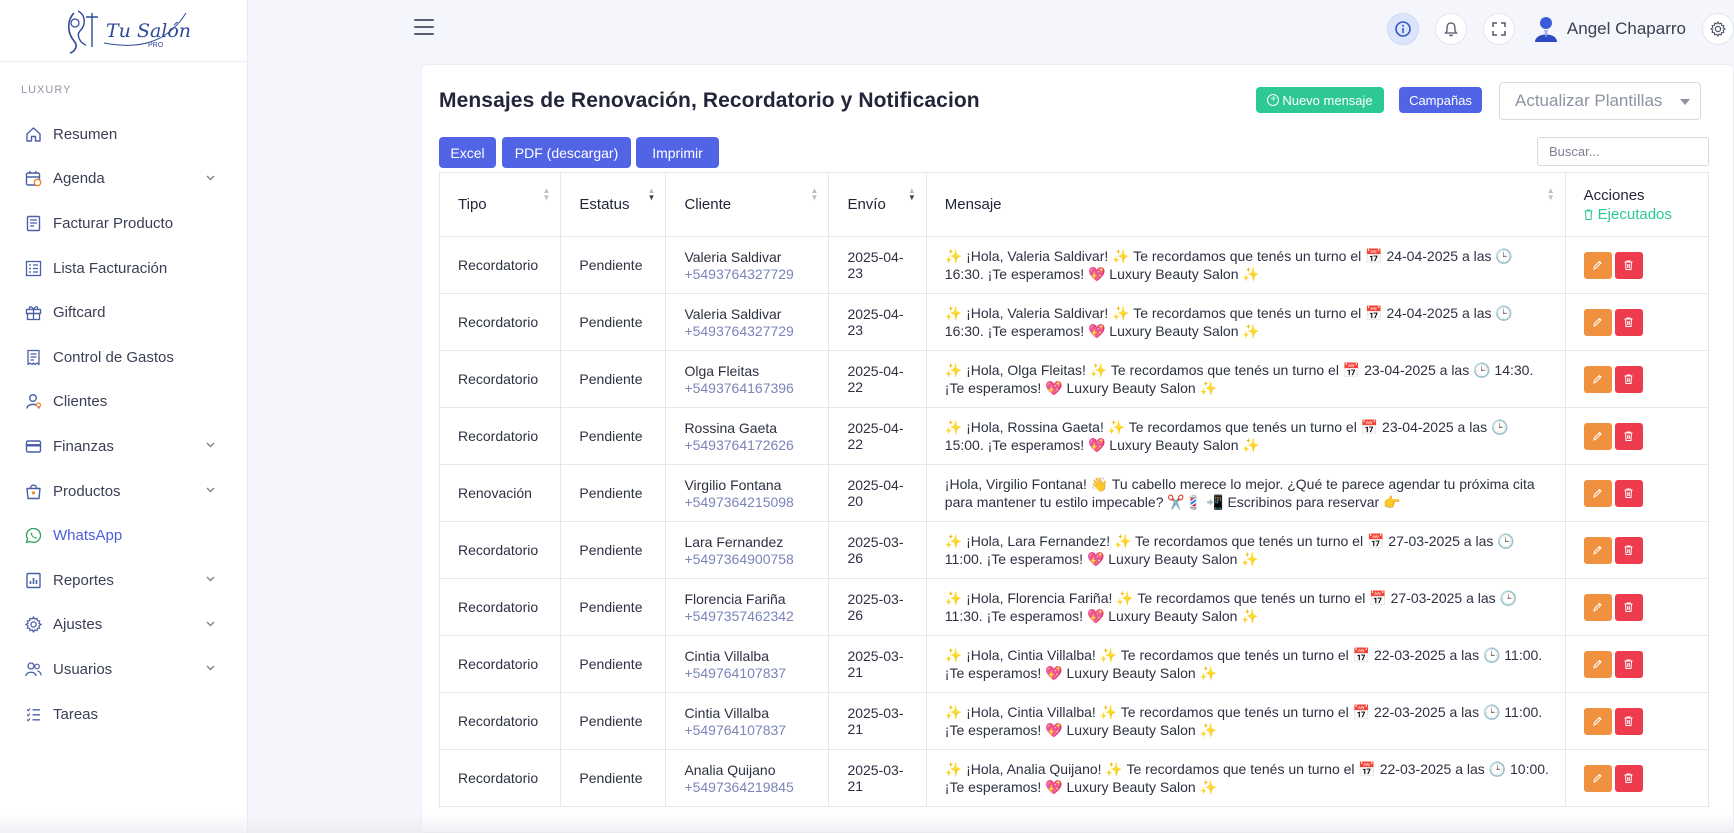 The image size is (1734, 833). I want to click on client-phone: +5497364900758, so click(739, 558).